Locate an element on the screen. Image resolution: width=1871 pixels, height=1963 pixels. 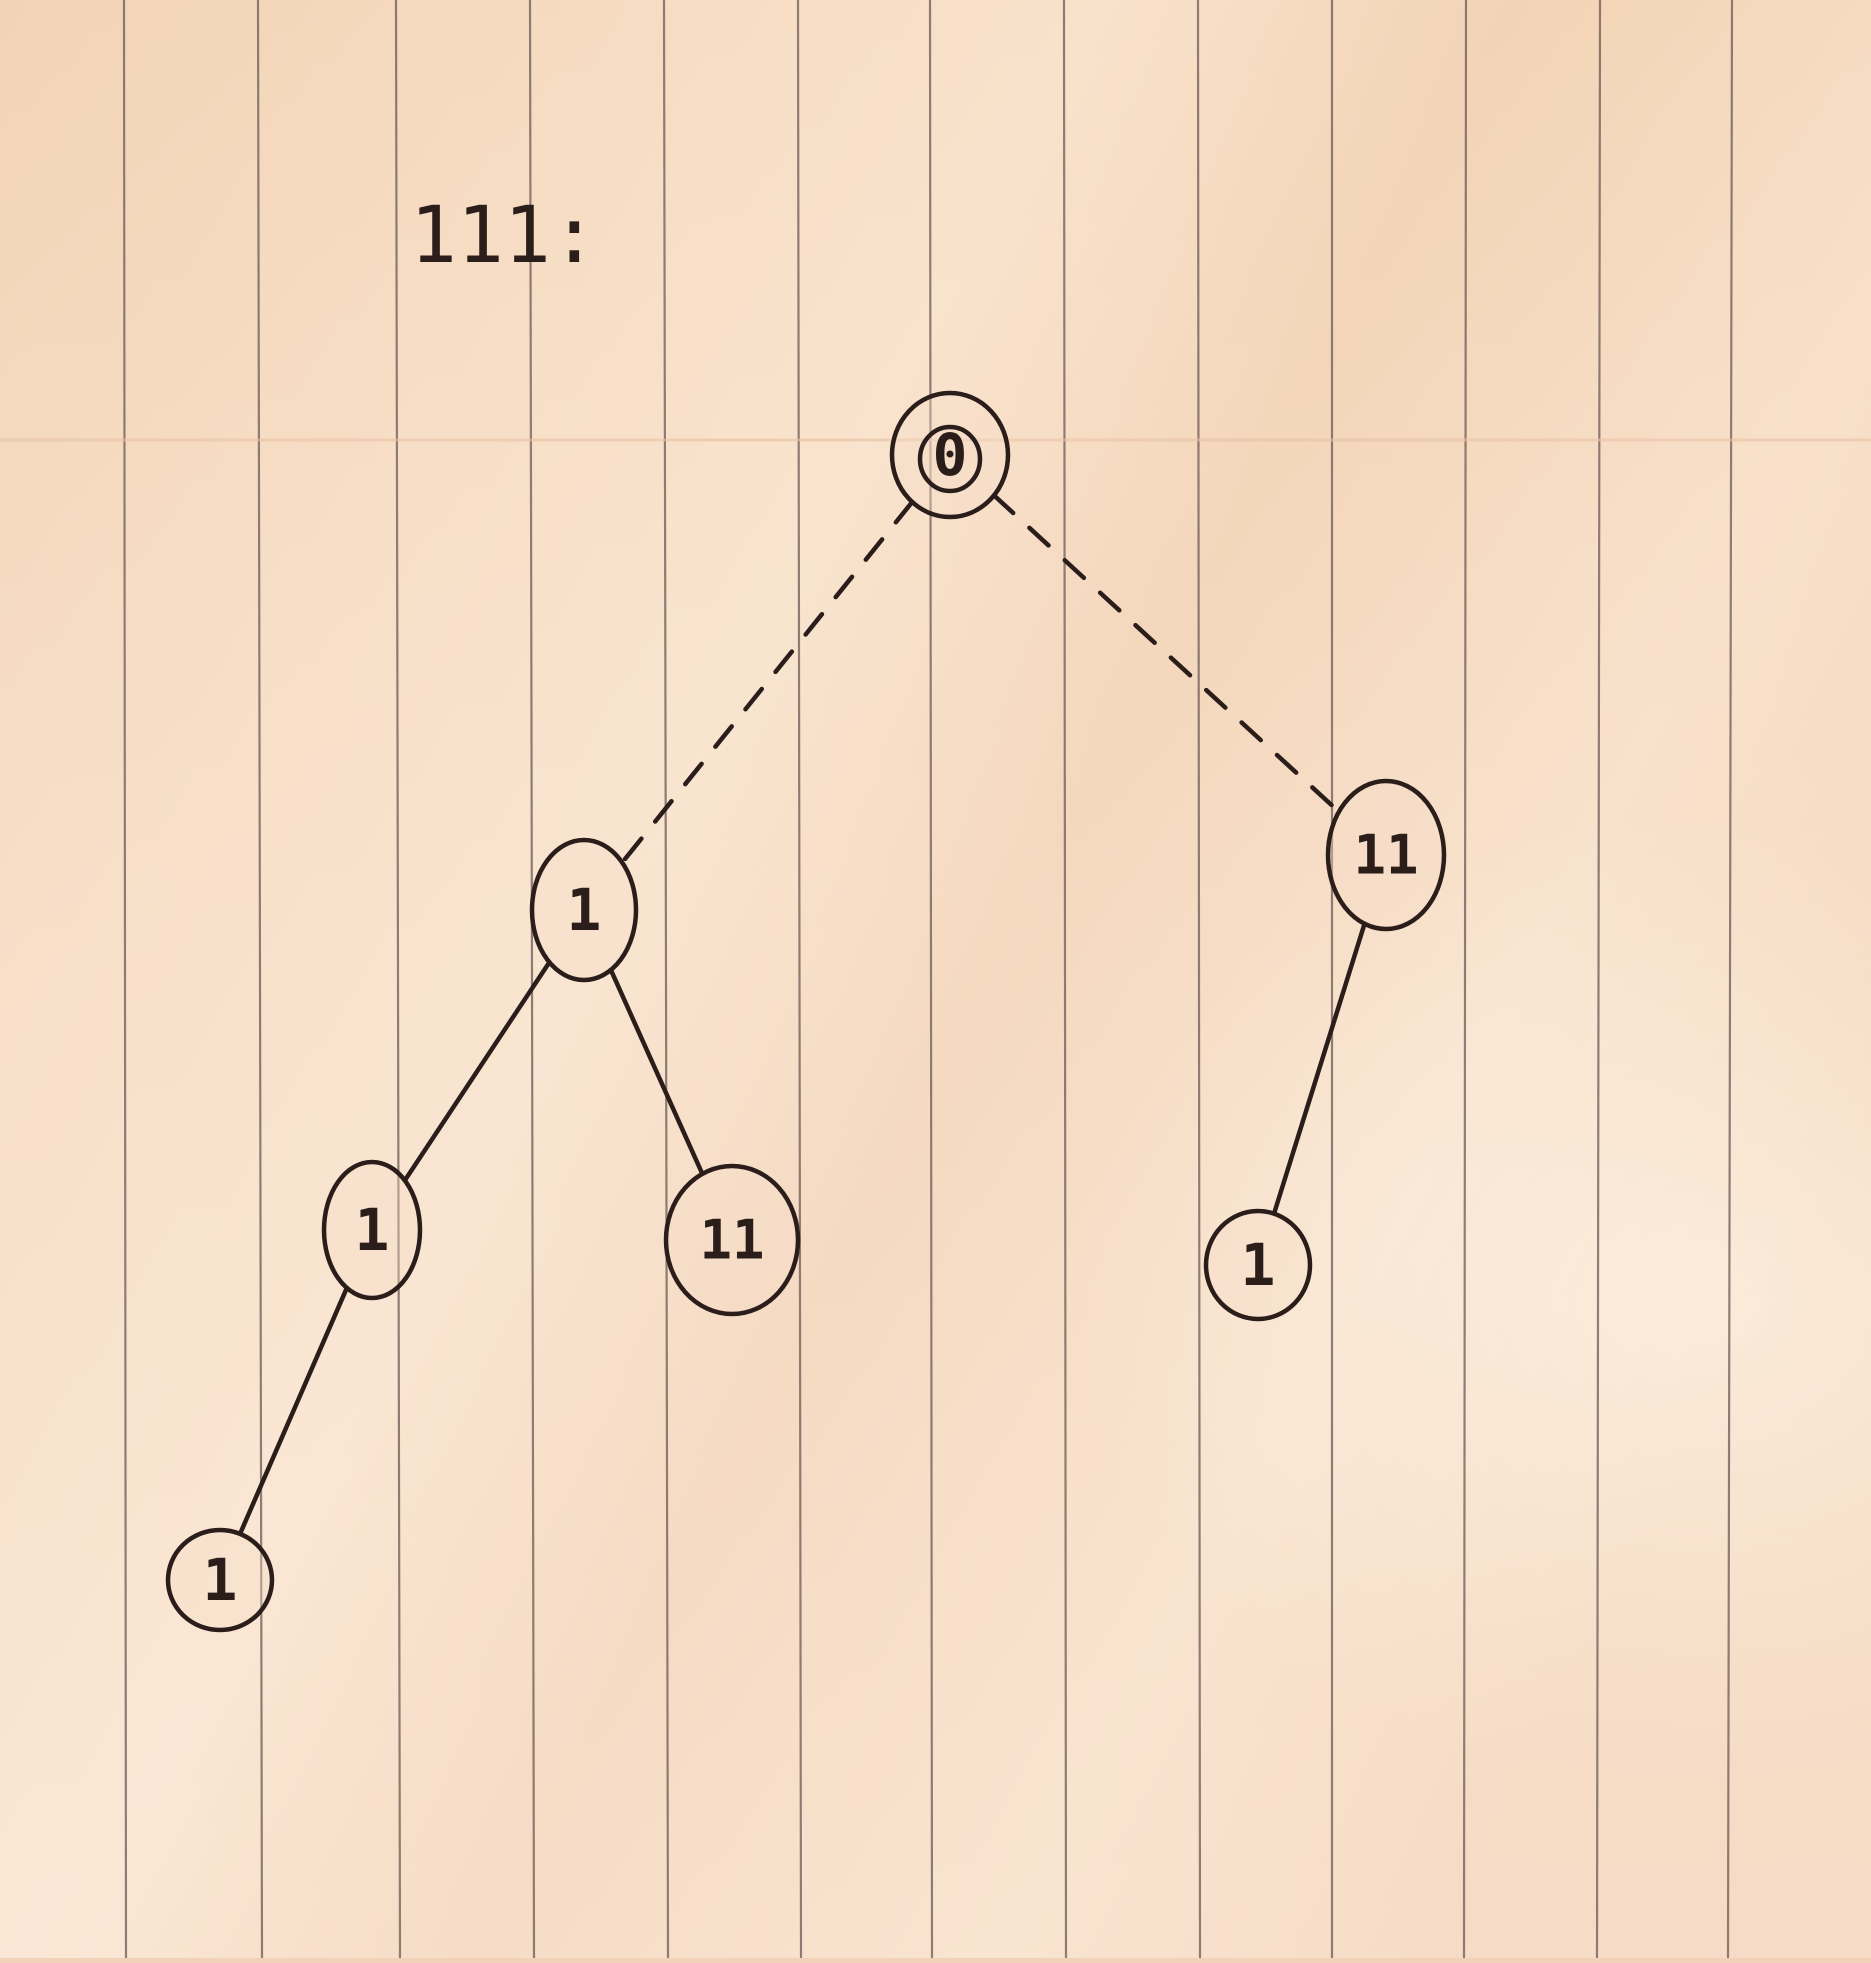
tree-node-inner-ring is located at coordinates (950, 459).